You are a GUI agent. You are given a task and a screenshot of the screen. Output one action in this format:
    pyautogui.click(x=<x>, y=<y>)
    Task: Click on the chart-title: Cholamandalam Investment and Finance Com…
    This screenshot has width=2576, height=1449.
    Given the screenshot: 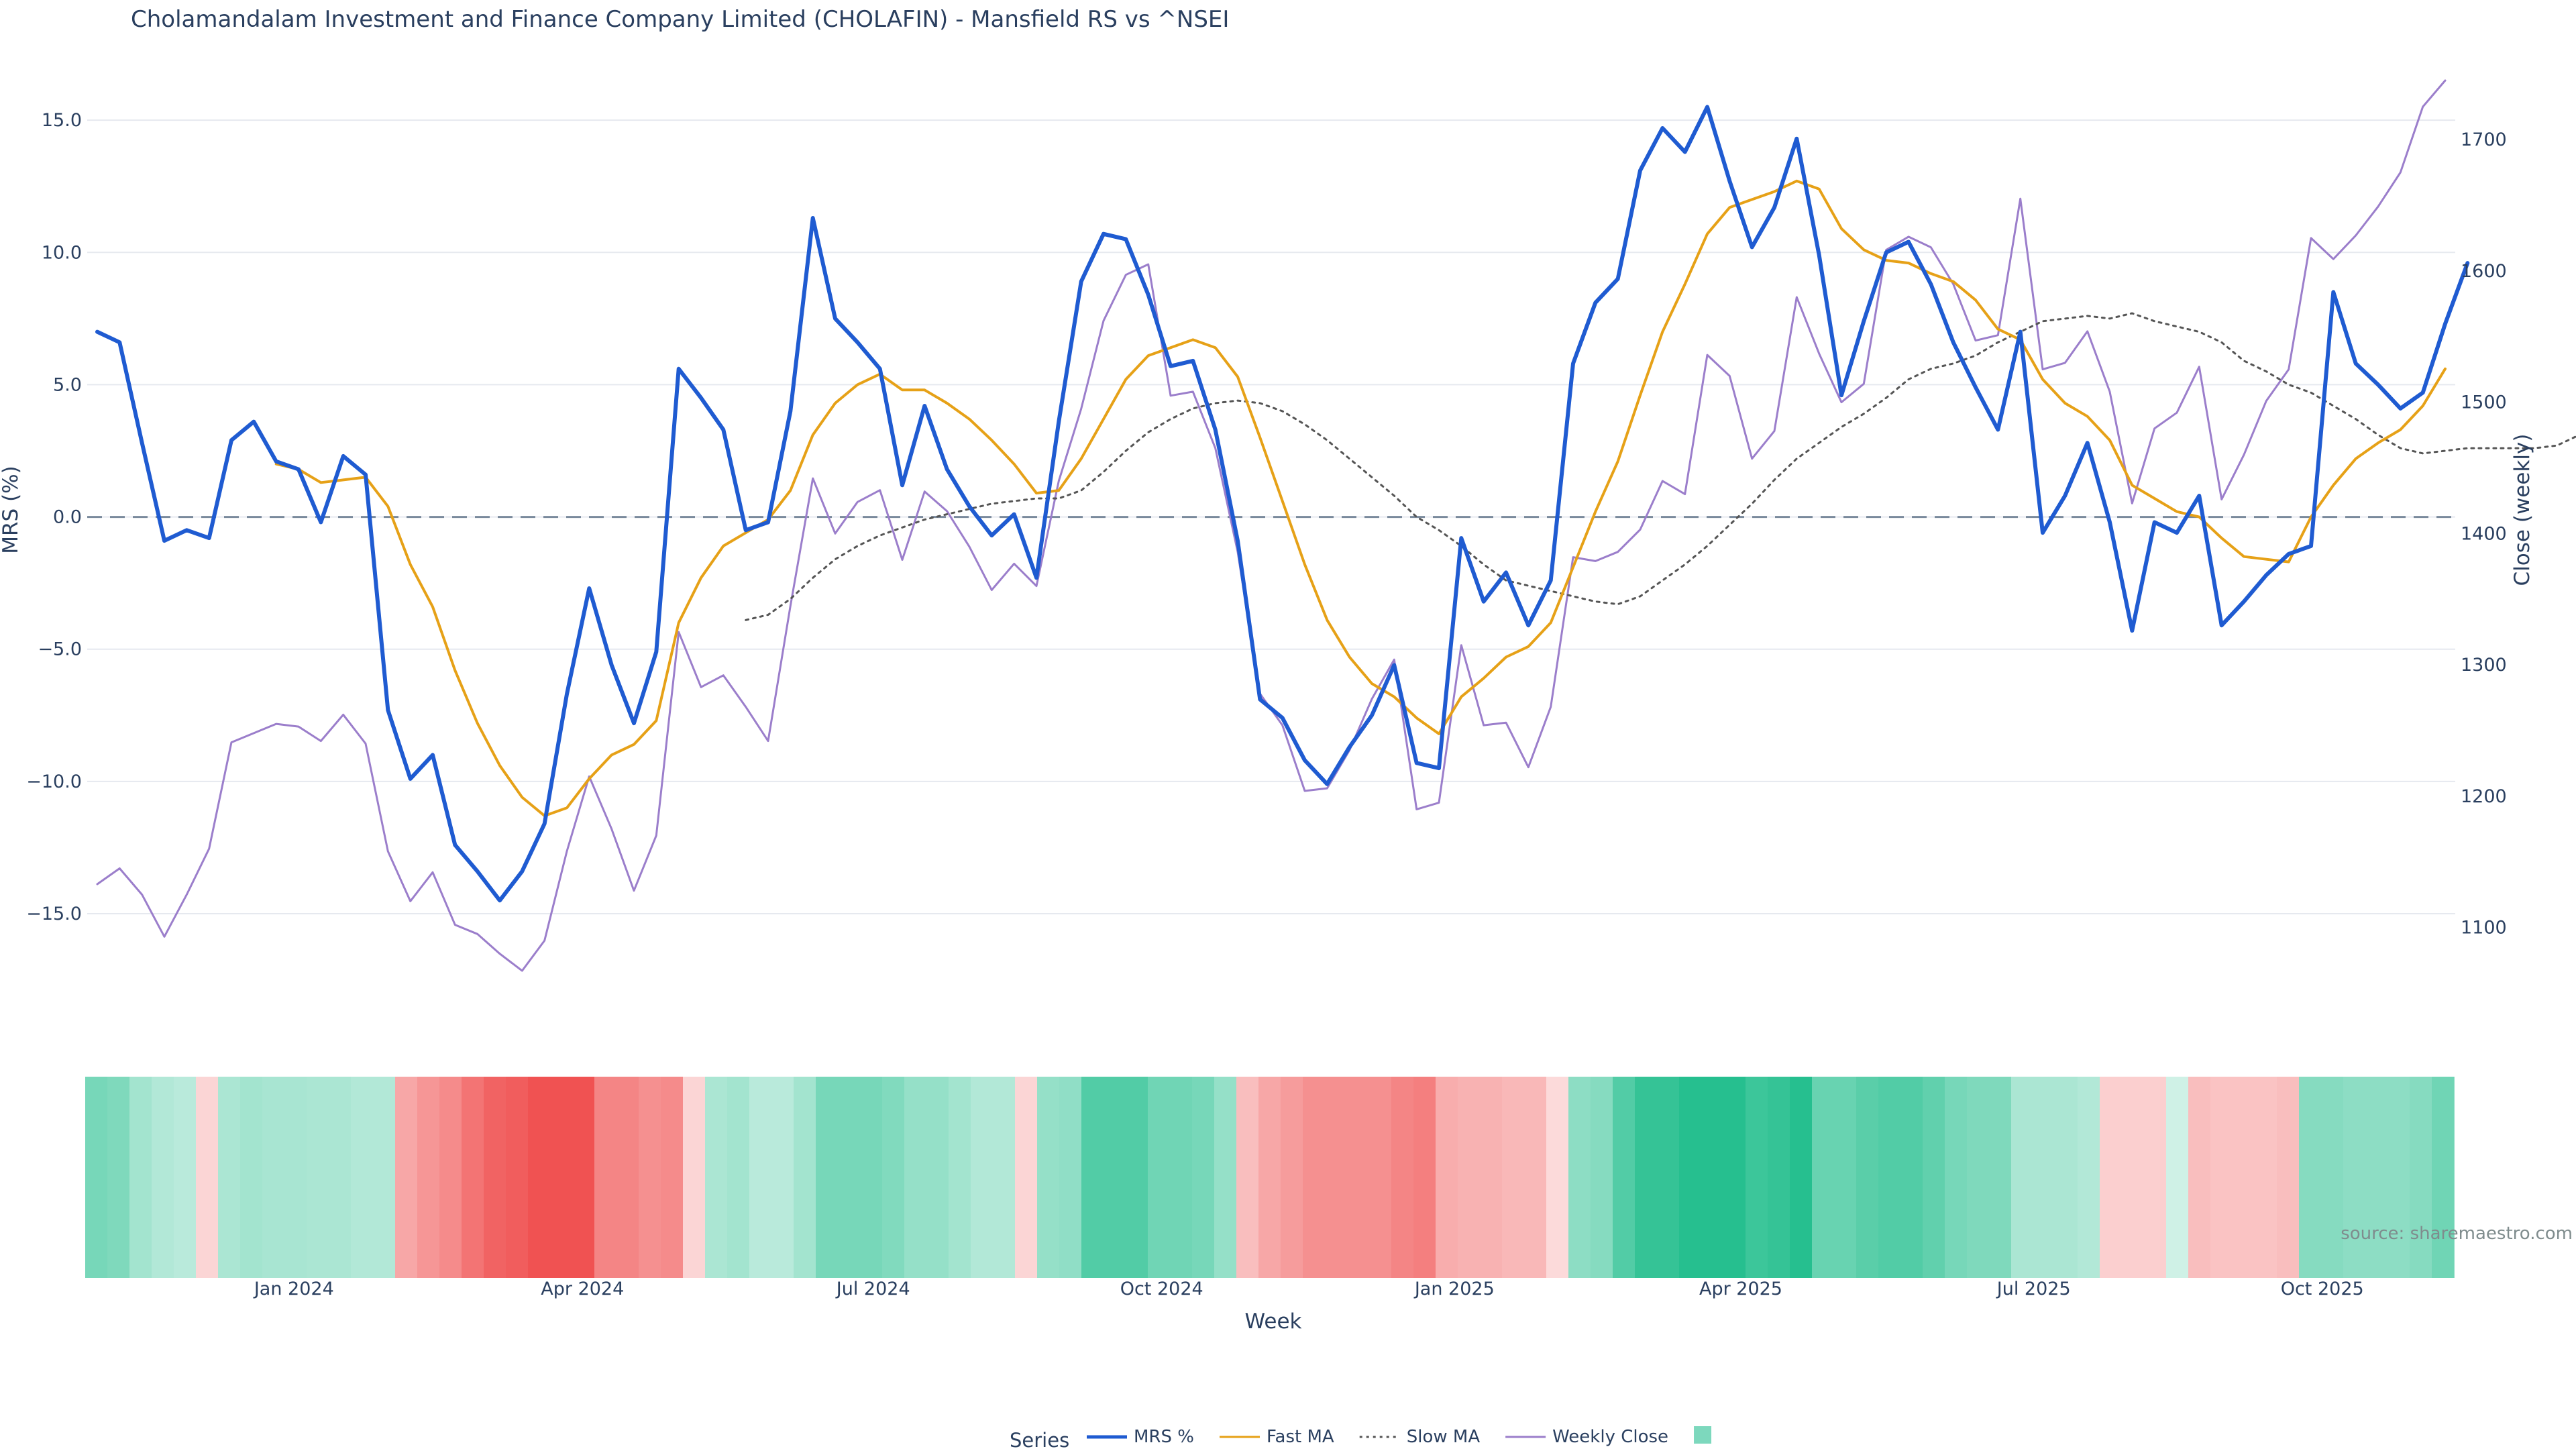 What is the action you would take?
    pyautogui.click(x=680, y=19)
    